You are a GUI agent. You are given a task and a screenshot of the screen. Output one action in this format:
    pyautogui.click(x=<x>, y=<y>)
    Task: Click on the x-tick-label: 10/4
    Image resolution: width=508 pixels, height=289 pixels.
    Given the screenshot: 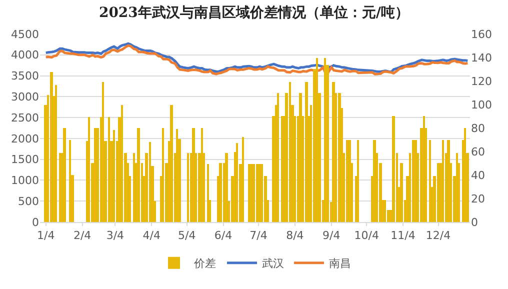 What is the action you would take?
    pyautogui.click(x=366, y=235)
    